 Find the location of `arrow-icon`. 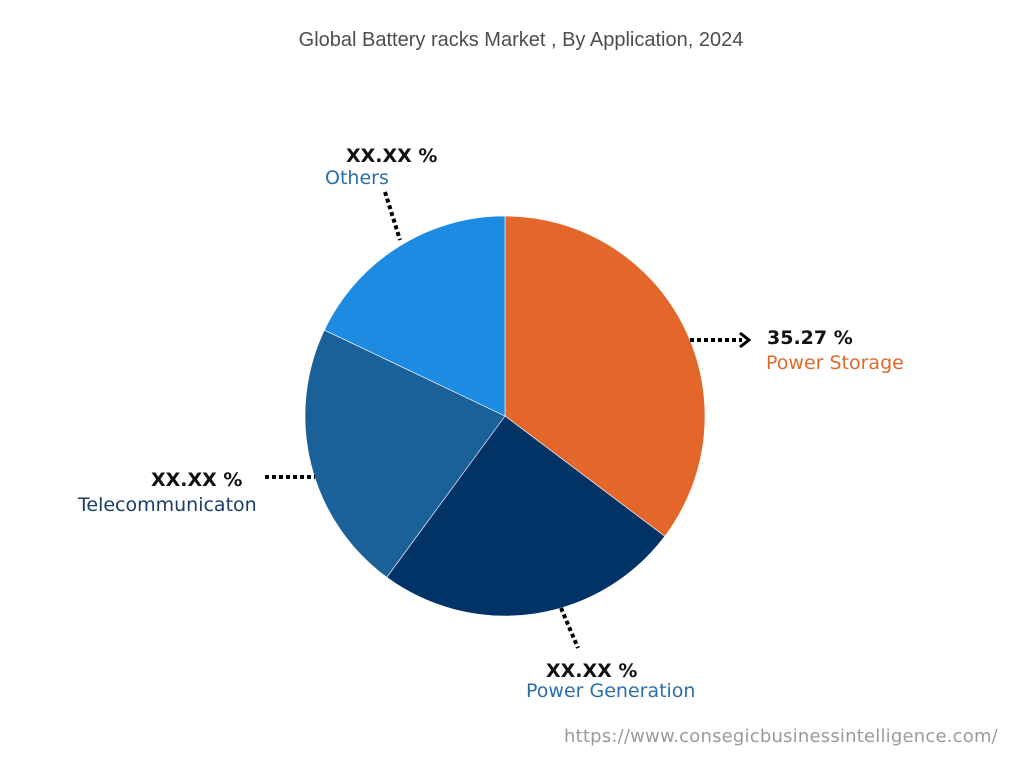

arrow-icon is located at coordinates (745, 340).